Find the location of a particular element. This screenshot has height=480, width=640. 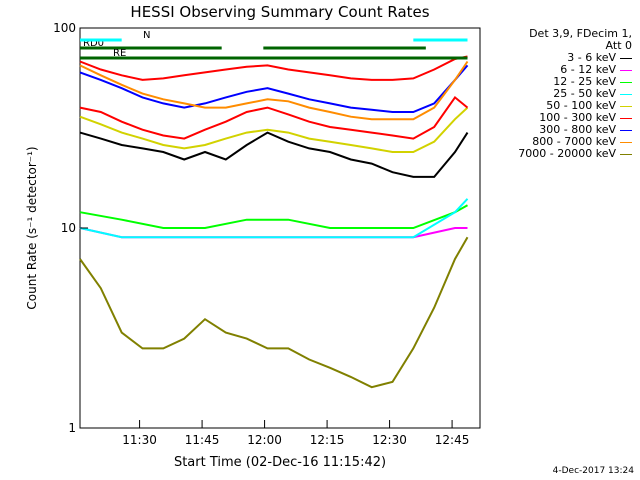

legend-entry-2: 12 - 25 keV is located at coordinates (575, 82).